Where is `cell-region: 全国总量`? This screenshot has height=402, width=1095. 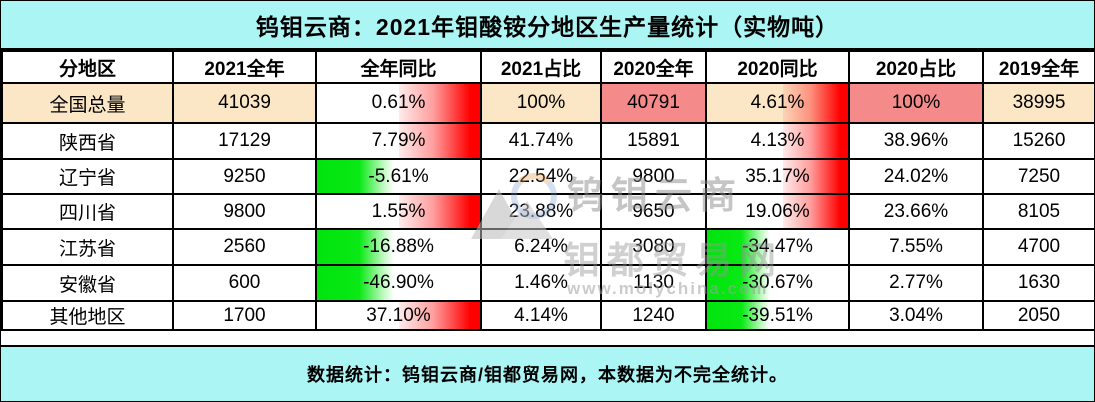
cell-region: 全国总量 is located at coordinates (87, 103).